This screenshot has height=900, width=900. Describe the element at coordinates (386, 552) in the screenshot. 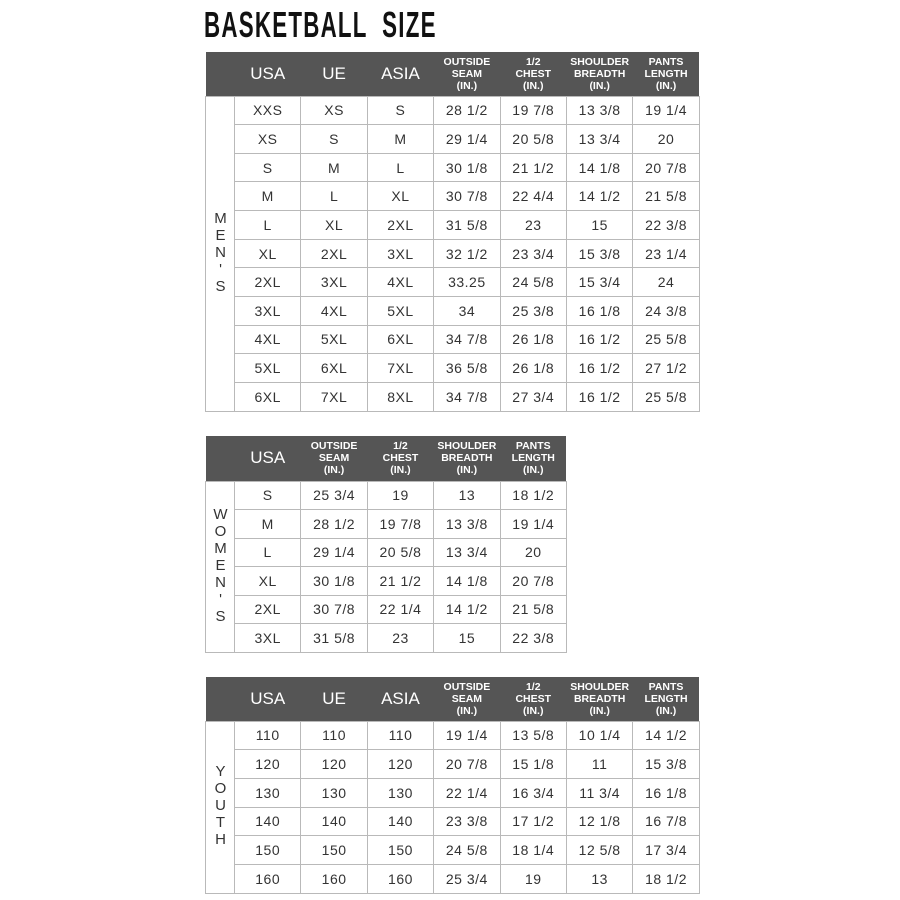

I see `table-row: L 29 1/4 20 5/8 13 3/4 20` at that location.